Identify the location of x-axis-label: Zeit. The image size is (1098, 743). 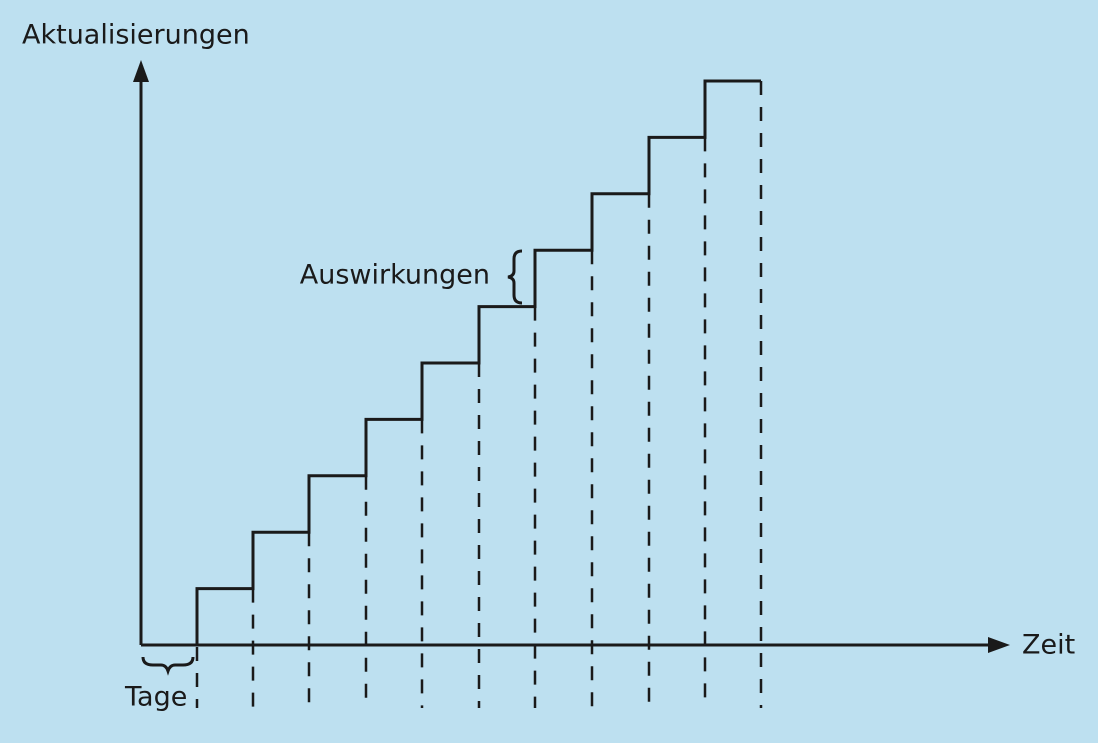
(1048, 645).